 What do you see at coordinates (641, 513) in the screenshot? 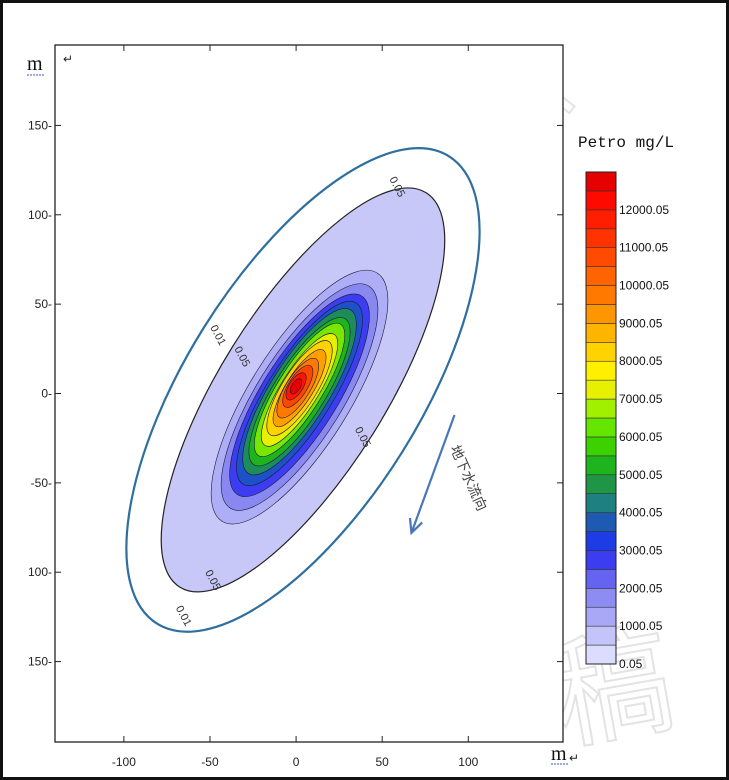
I see `legend-label: 4000.05` at bounding box center [641, 513].